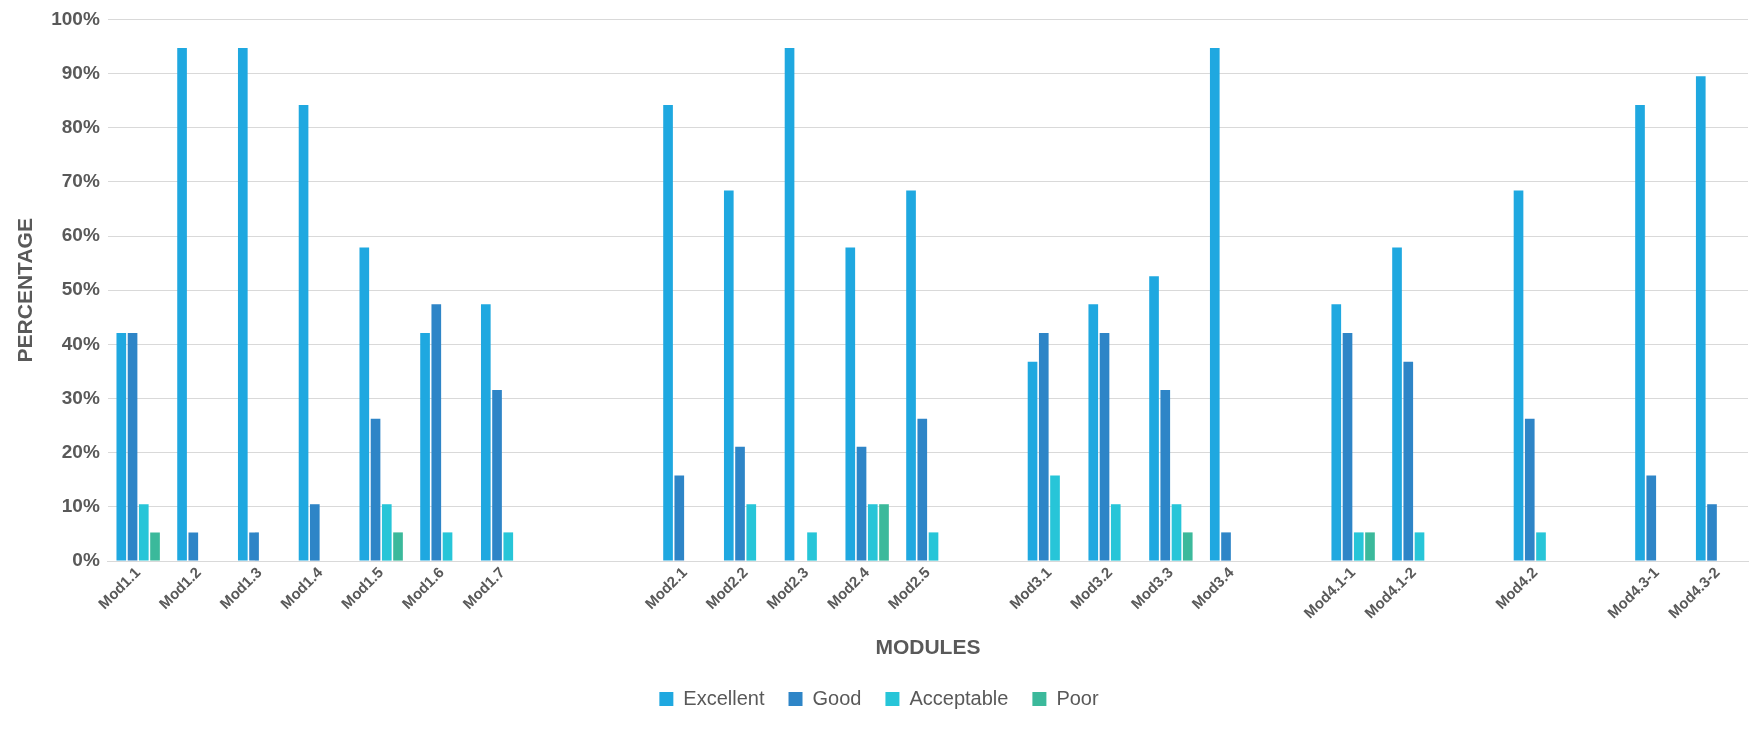 The width and height of the screenshot is (1758, 729). What do you see at coordinates (1077, 697) in the screenshot?
I see `legend-label: Poor` at bounding box center [1077, 697].